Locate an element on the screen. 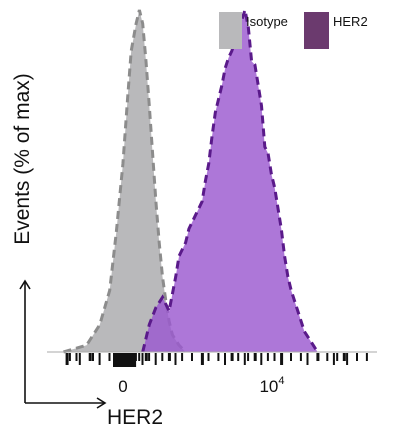 This screenshot has height=433, width=393. x-tick-label-1: 104 is located at coordinates (271, 385).